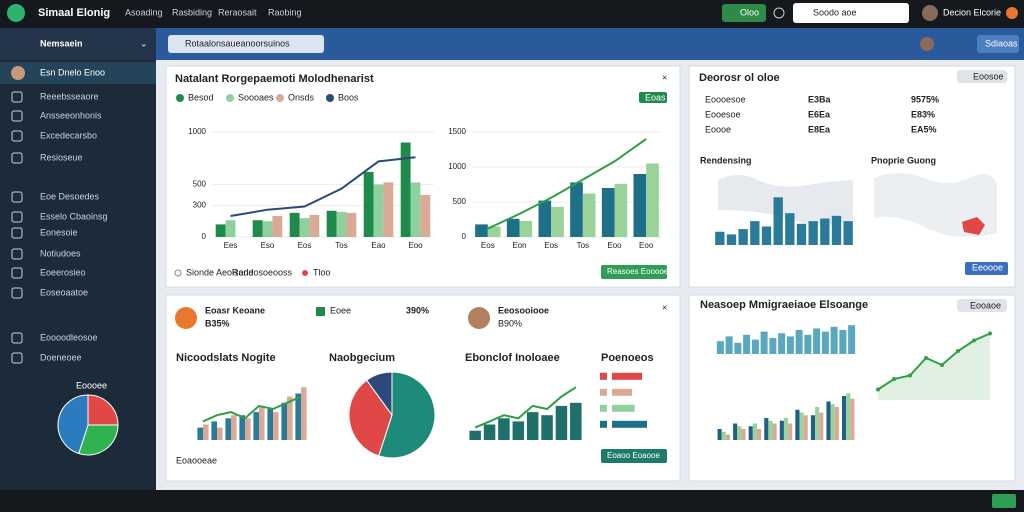  Describe the element at coordinates (61, 157) in the screenshot. I see `nav-item: Resioseue` at that location.